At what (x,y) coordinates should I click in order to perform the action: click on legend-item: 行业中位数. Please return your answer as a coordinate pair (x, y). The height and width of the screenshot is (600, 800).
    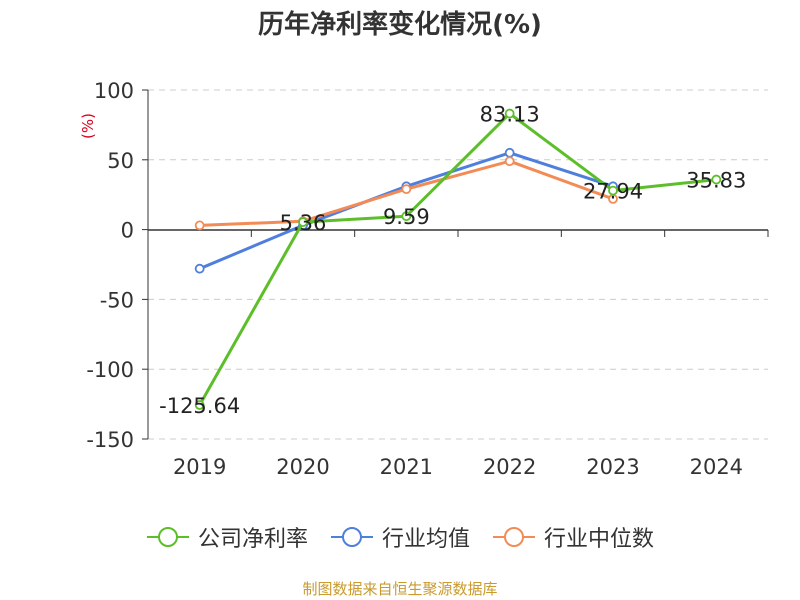
    Looking at the image, I should click on (573, 537).